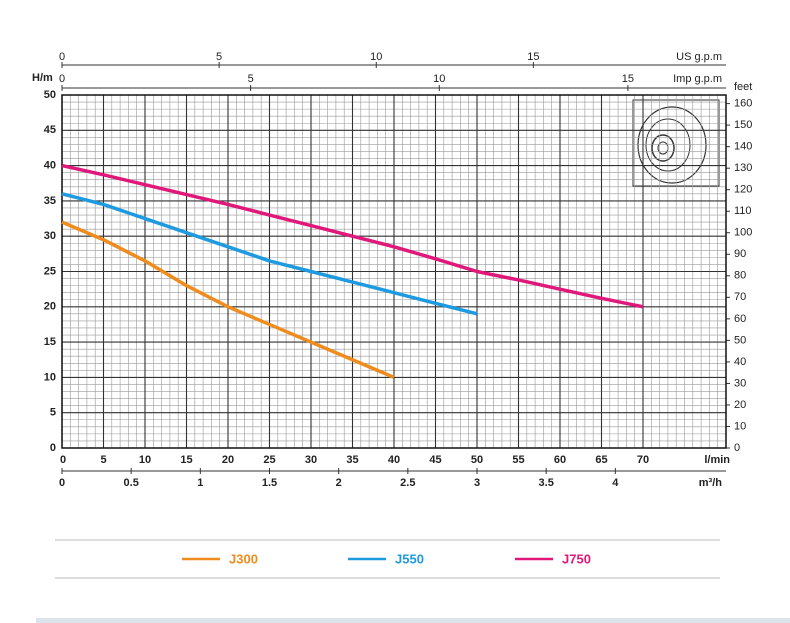 This screenshot has height=623, width=790. Describe the element at coordinates (394, 460) in the screenshot. I see `x-tick-label: 40` at that location.